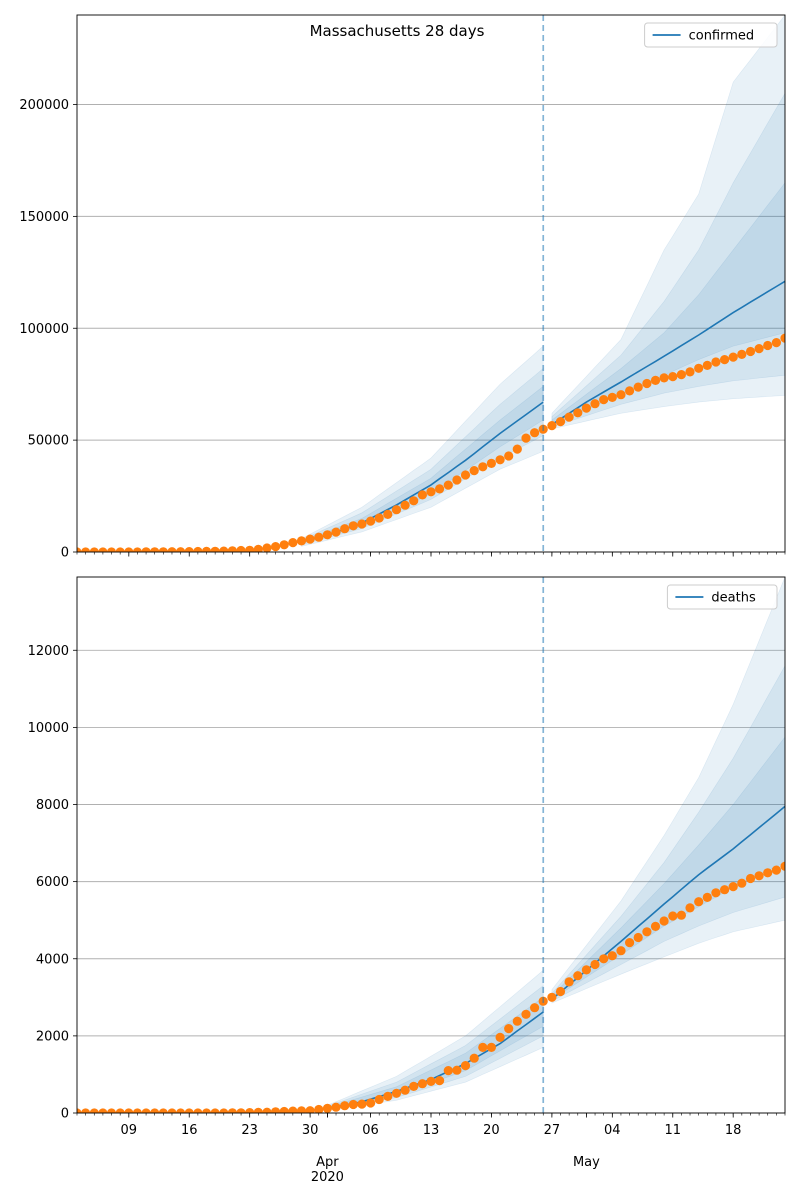 This screenshot has height=1200, width=800. I want to click on y-tick-label: 200000, so click(44, 105).